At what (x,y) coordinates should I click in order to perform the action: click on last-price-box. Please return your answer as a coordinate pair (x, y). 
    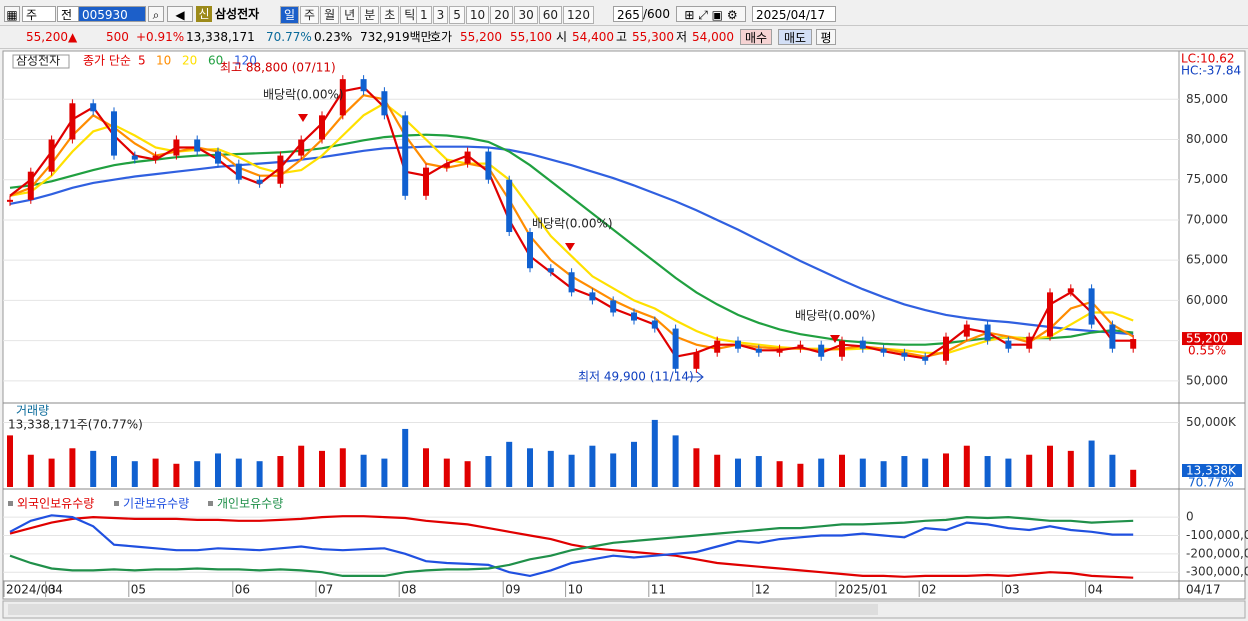
    Looking at the image, I should click on (1212, 339).